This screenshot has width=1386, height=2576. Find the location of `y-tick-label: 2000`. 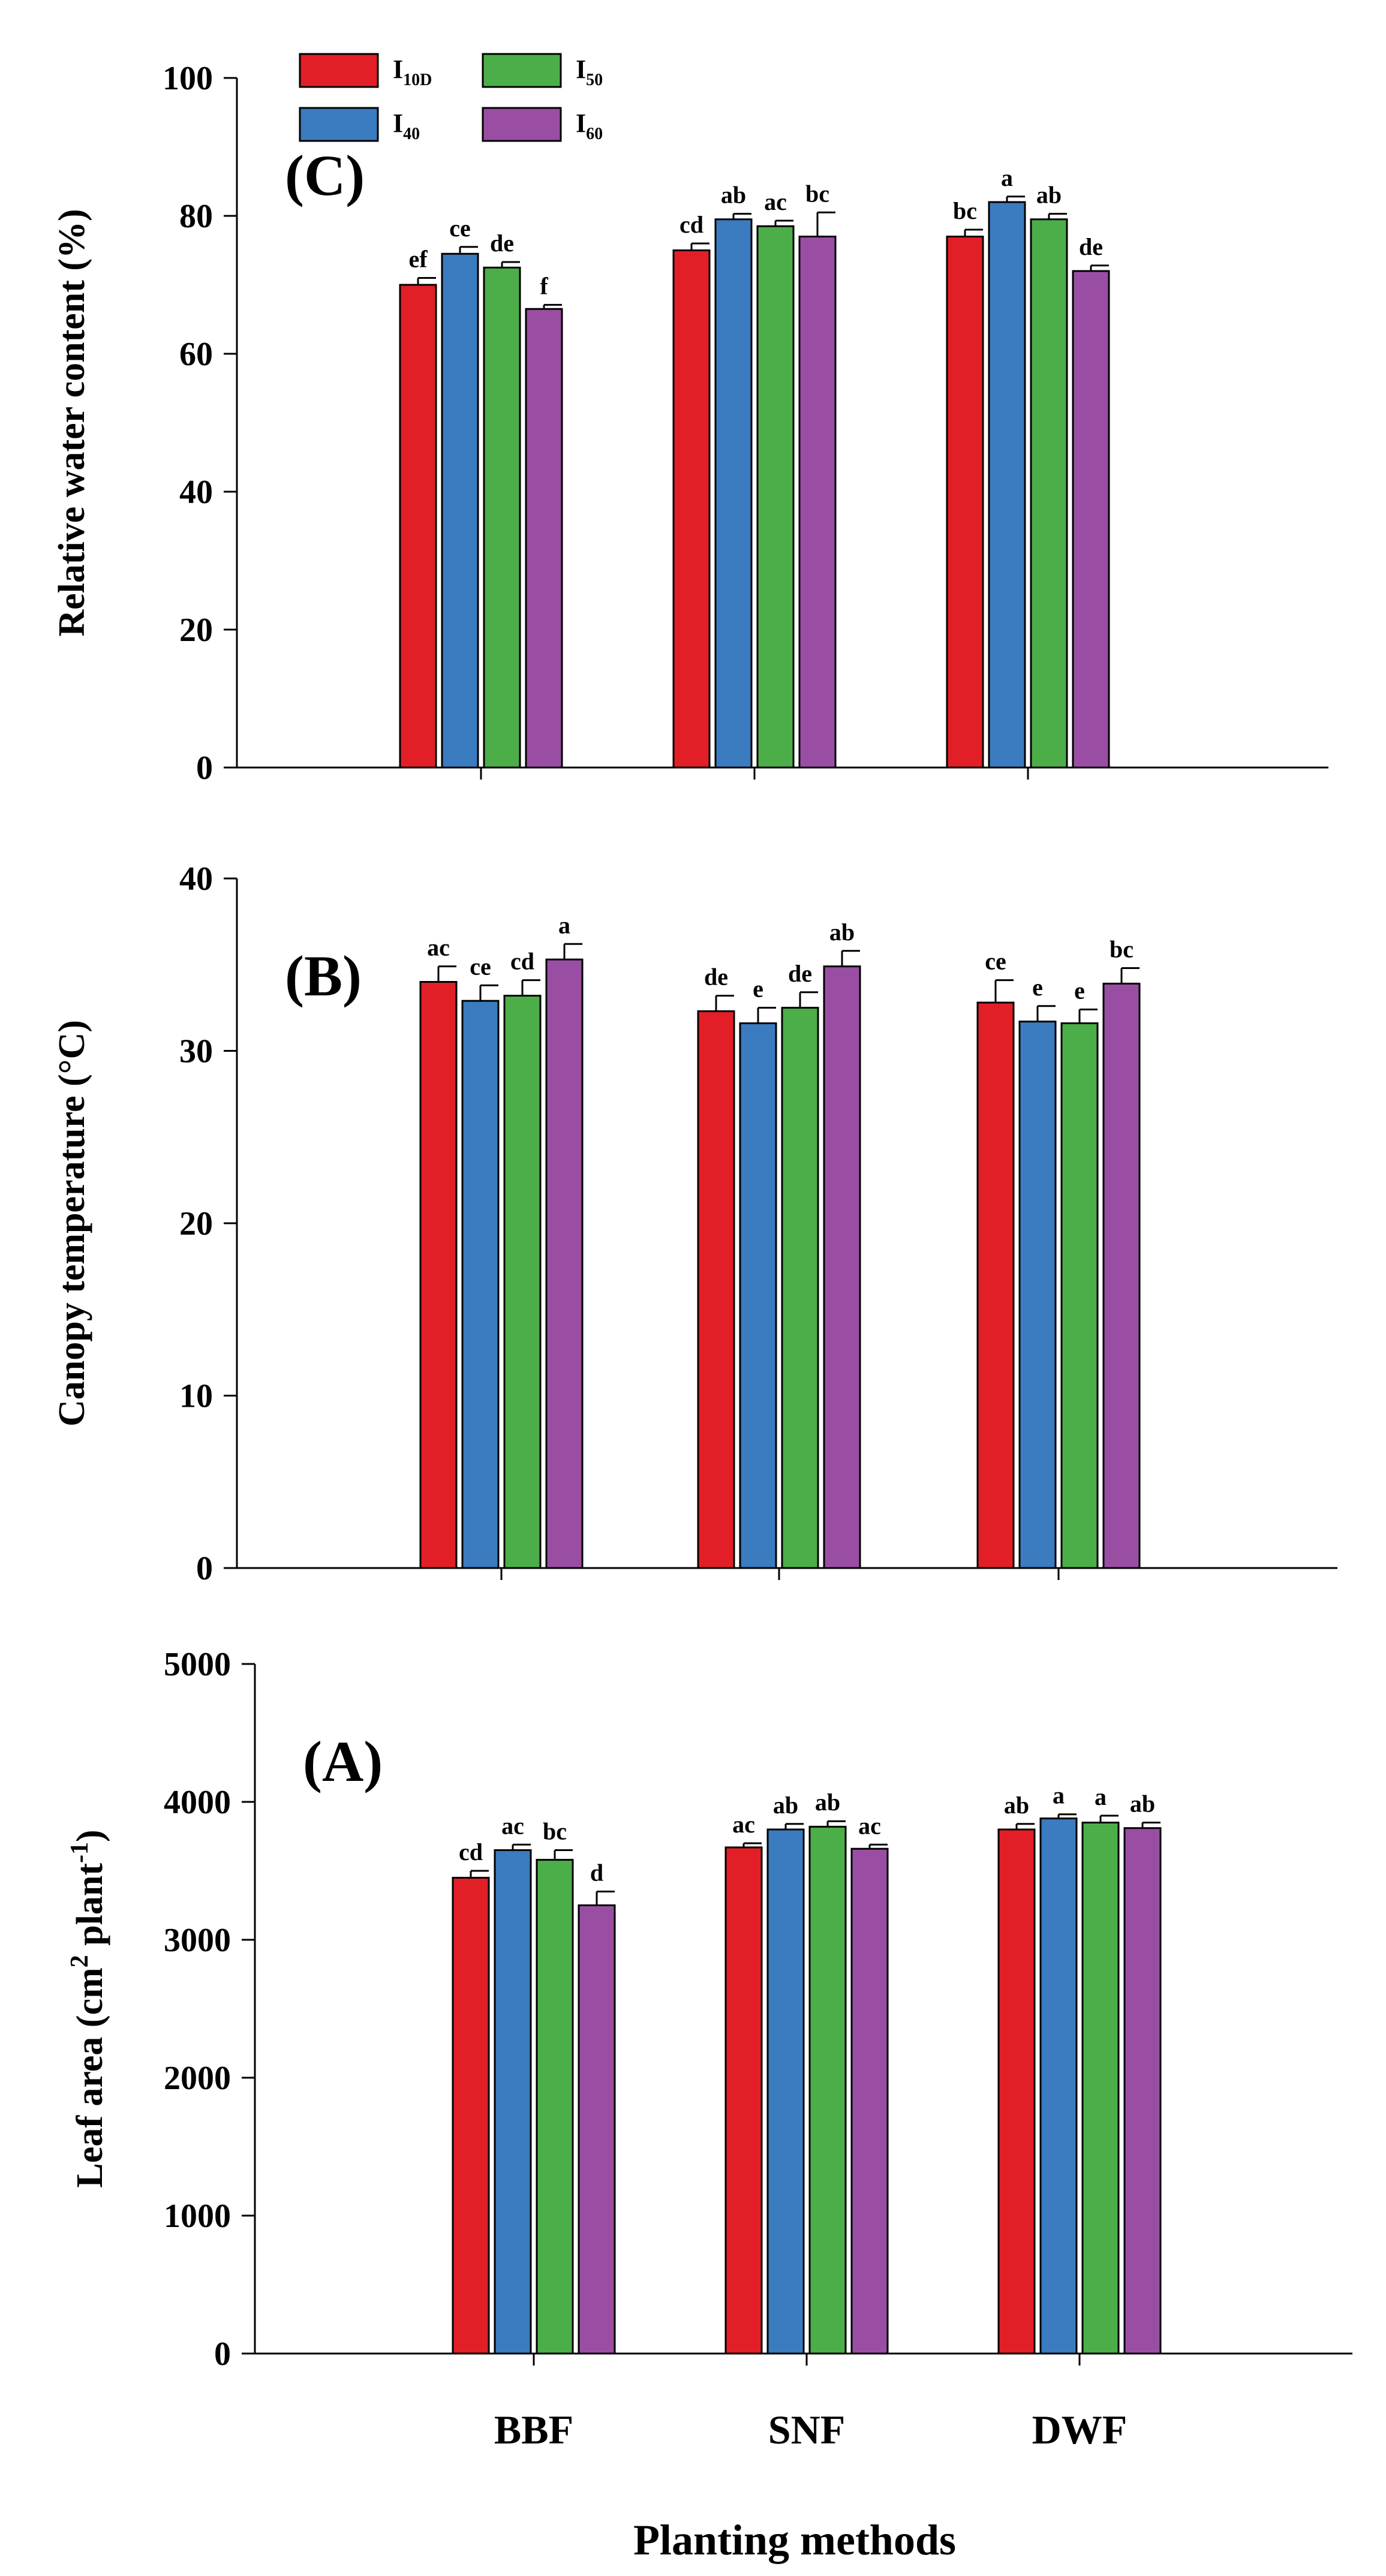

y-tick-label: 2000 is located at coordinates (197, 2078).